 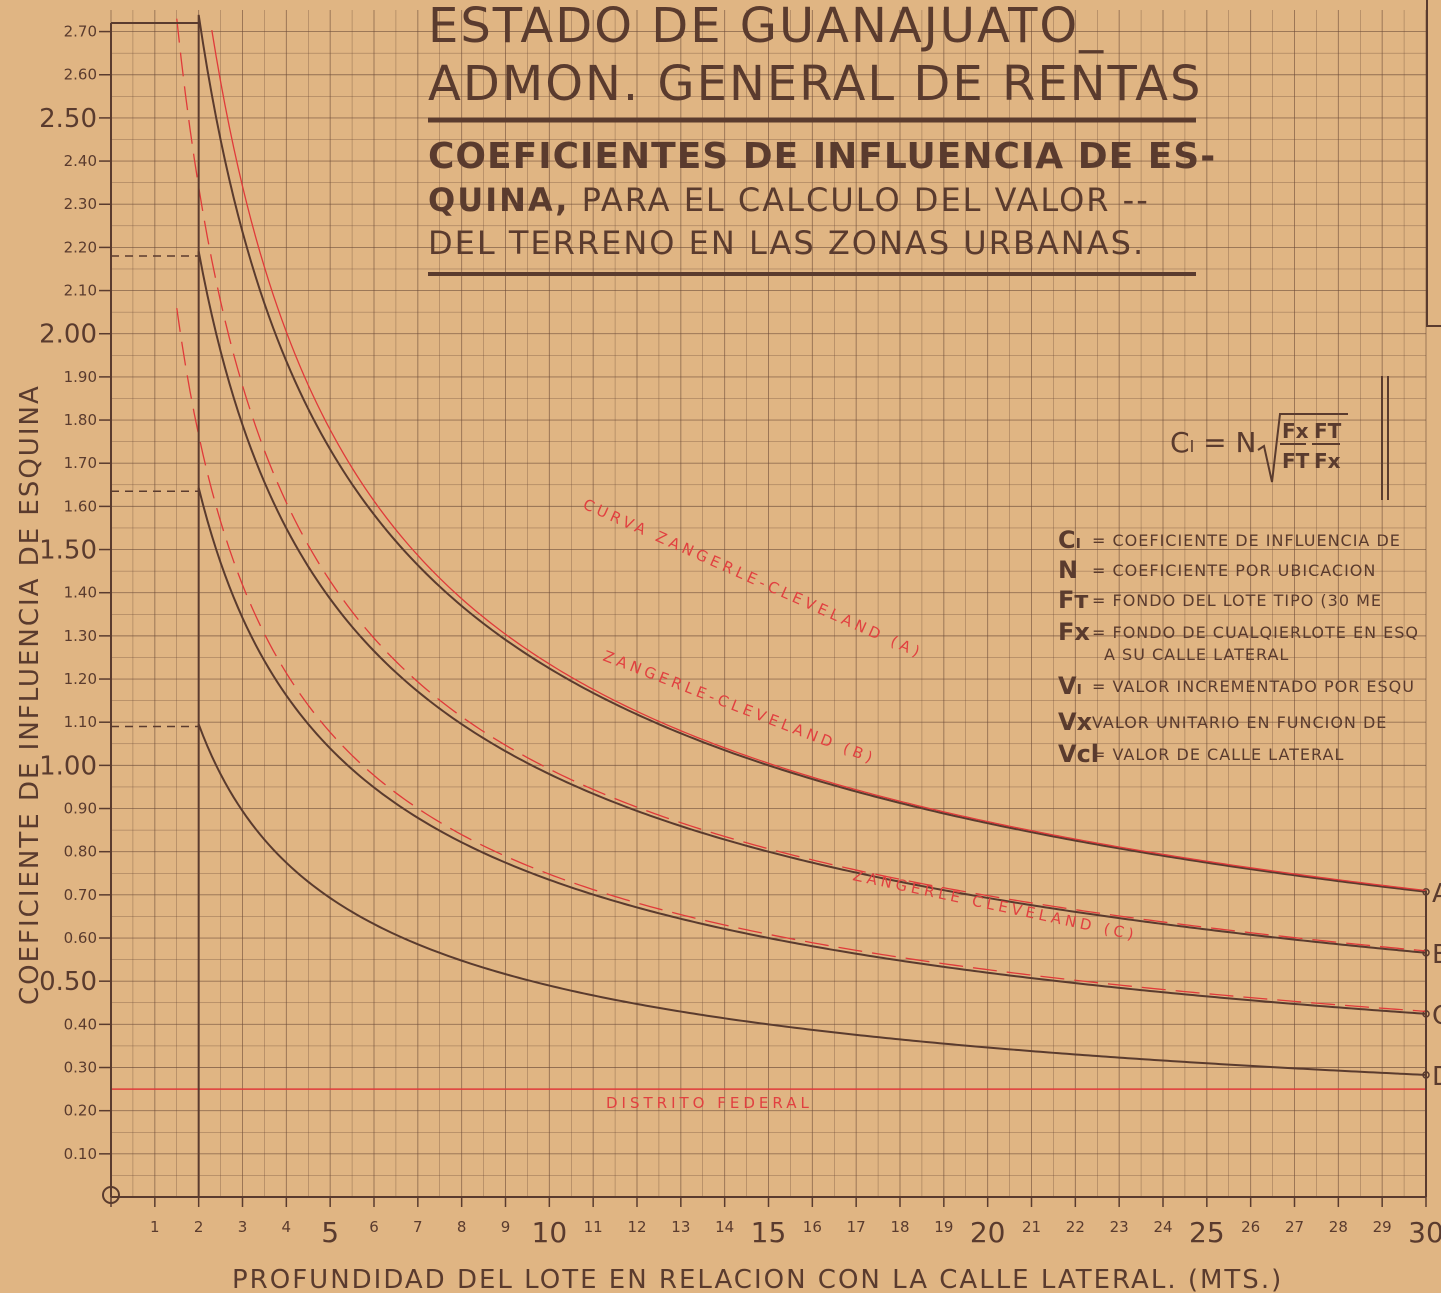 What do you see at coordinates (1070, 686) in the screenshot?
I see `legend-symbol: Vₗ` at bounding box center [1070, 686].